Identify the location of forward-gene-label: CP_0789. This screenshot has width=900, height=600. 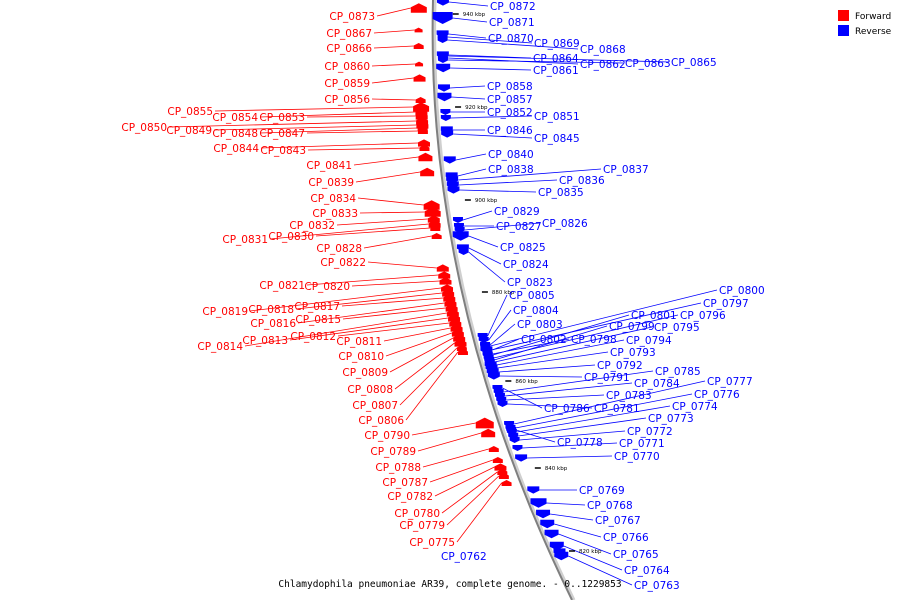
(393, 452).